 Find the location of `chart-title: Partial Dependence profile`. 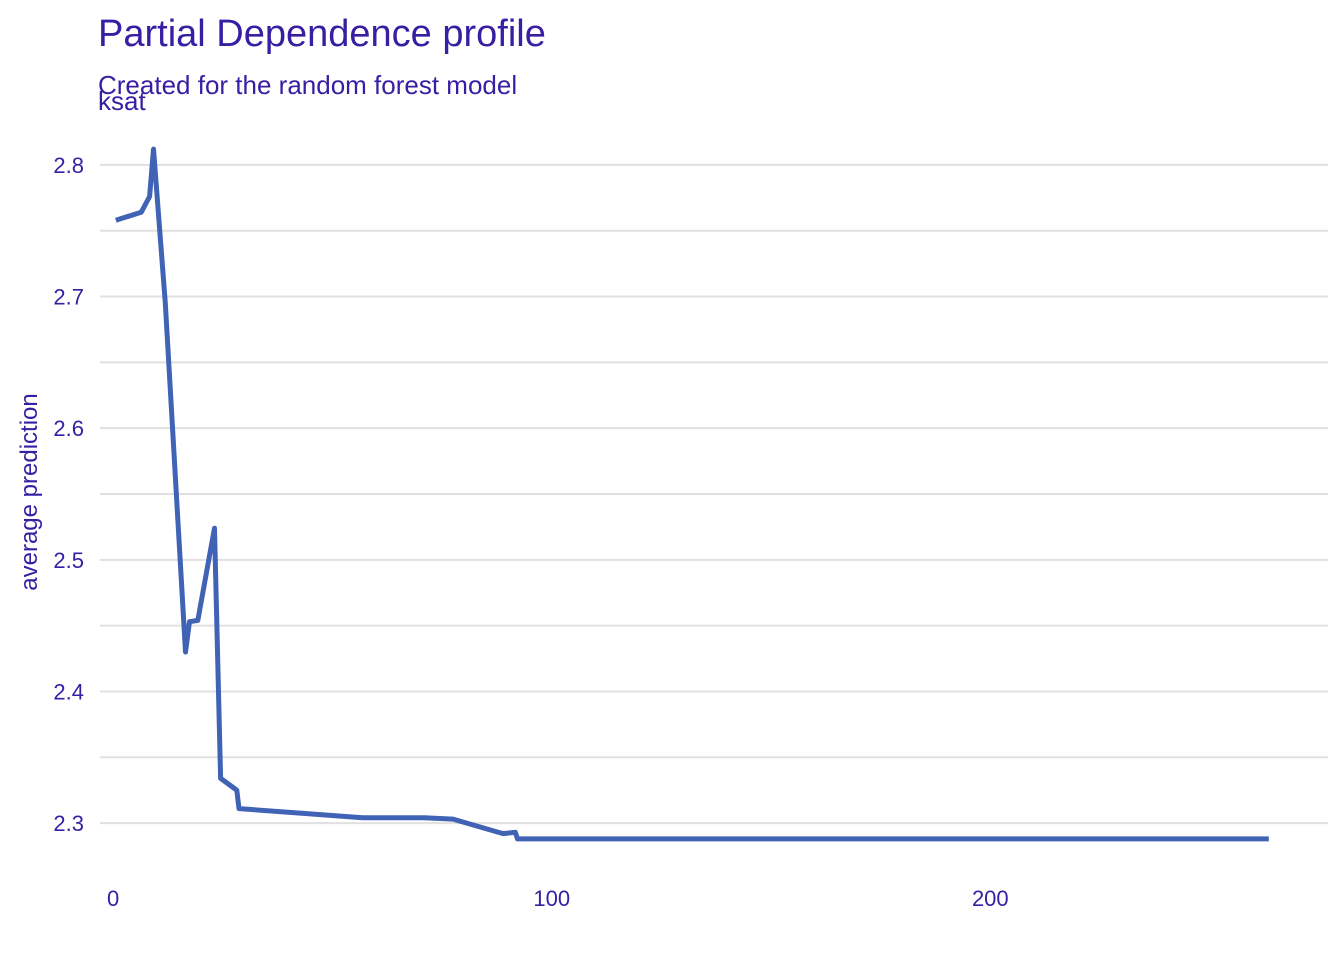

chart-title: Partial Dependence profile is located at coordinates (322, 34).